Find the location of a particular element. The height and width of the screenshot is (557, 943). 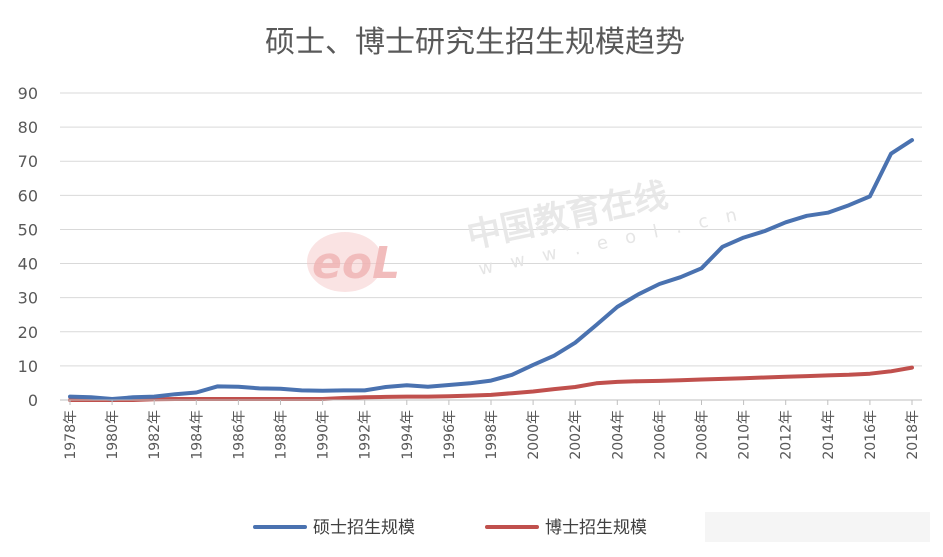

x-tick-label: 2014年 is located at coordinates (829, 435).